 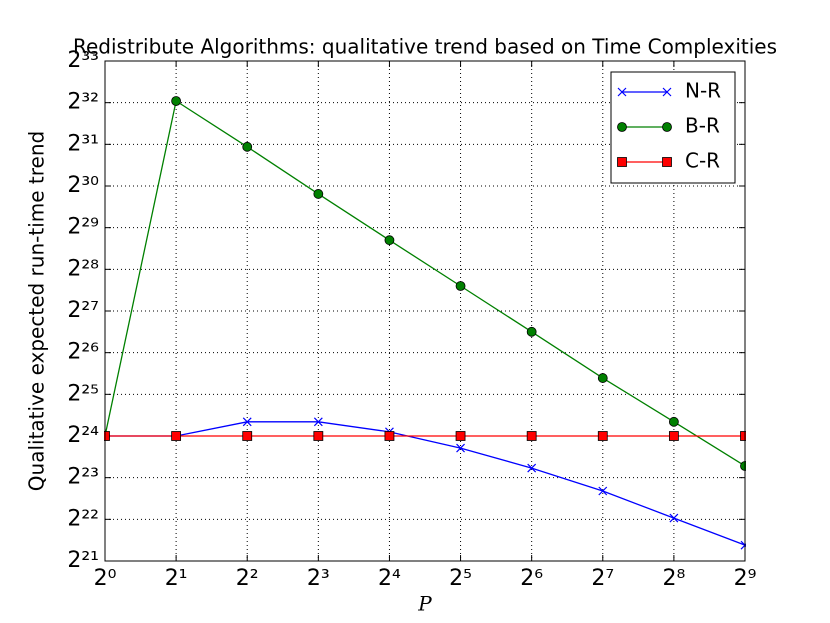 What do you see at coordinates (37, 311) in the screenshot?
I see `y-axis-label: Qualitative expected run-time trend` at bounding box center [37, 311].